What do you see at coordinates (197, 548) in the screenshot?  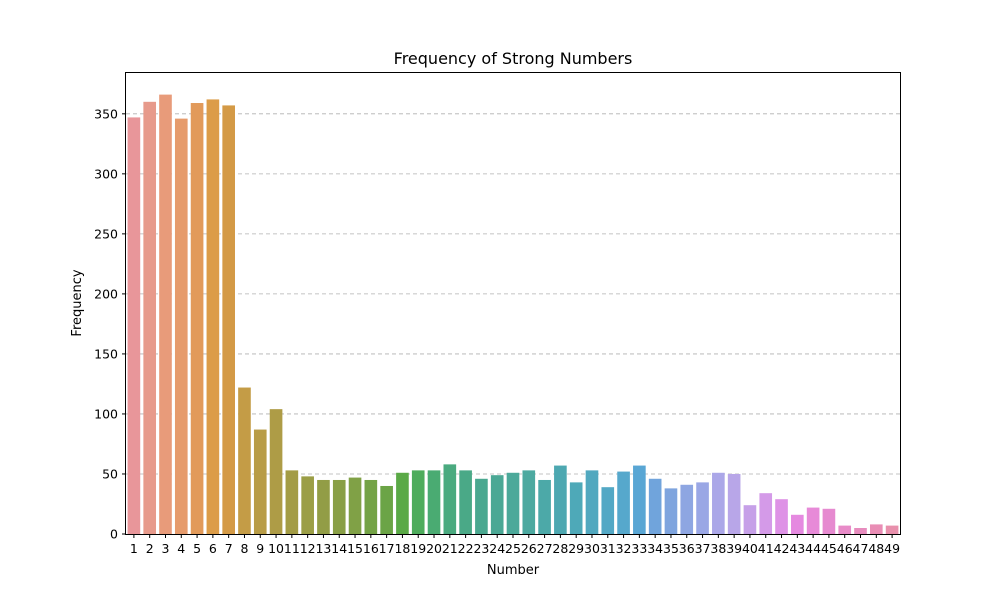 I see `x-tick-label: 5` at bounding box center [197, 548].